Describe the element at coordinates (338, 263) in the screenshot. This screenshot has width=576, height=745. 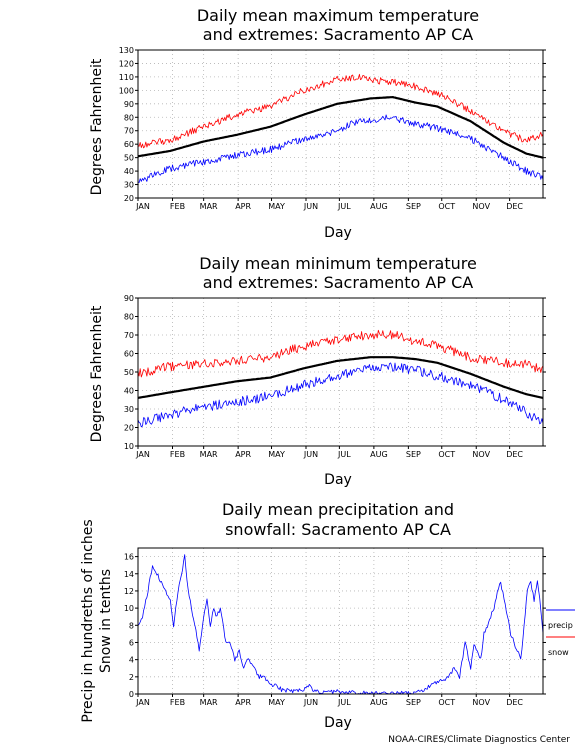
I see `chart-title-line1: Daily mean minimum temperature` at that location.